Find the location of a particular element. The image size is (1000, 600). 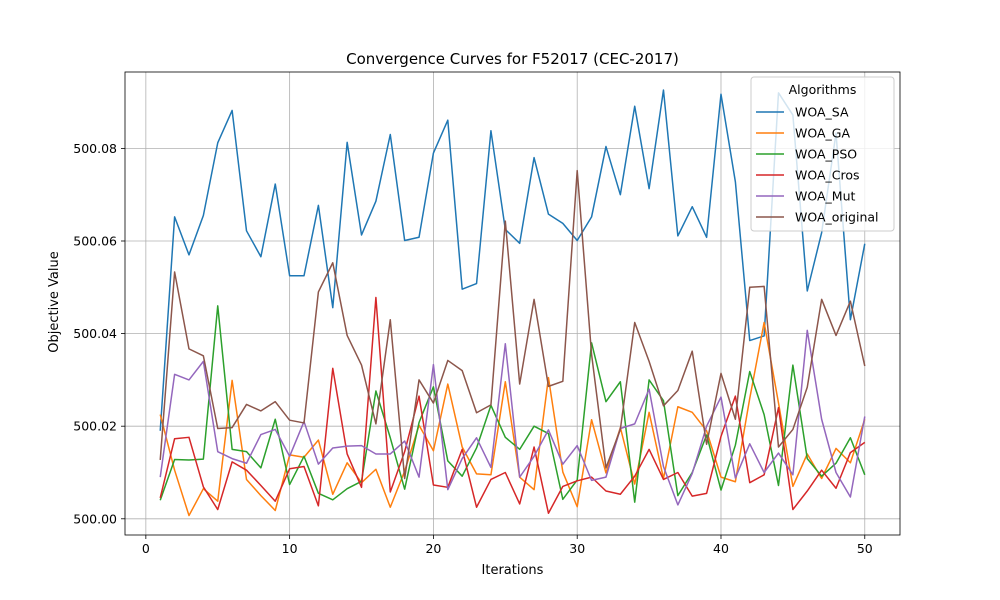

legend-label: WOA_SA is located at coordinates (822, 112).